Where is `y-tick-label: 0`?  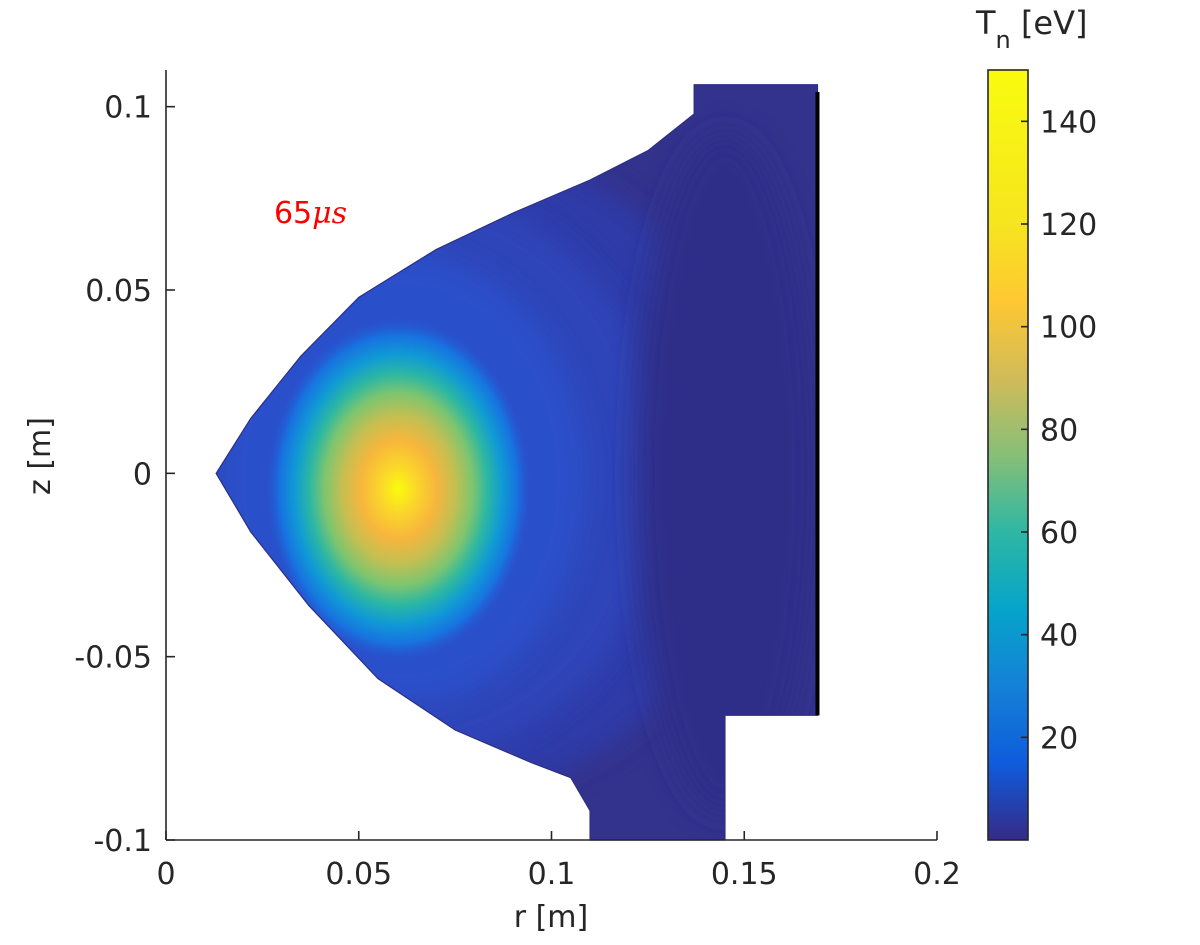 y-tick-label: 0 is located at coordinates (142, 474).